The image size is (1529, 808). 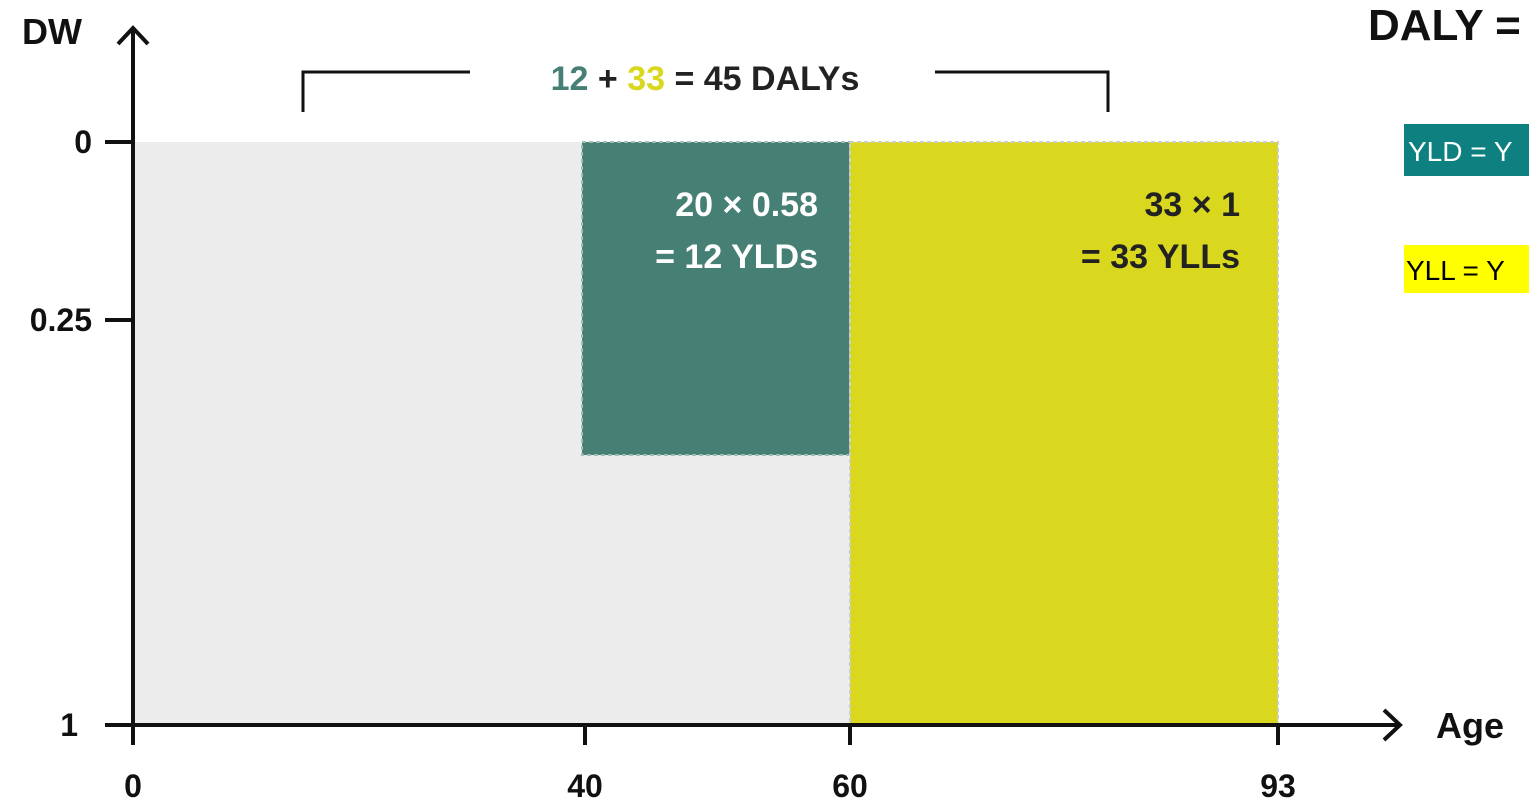 I want to click on bracket, so click(x=705, y=91).